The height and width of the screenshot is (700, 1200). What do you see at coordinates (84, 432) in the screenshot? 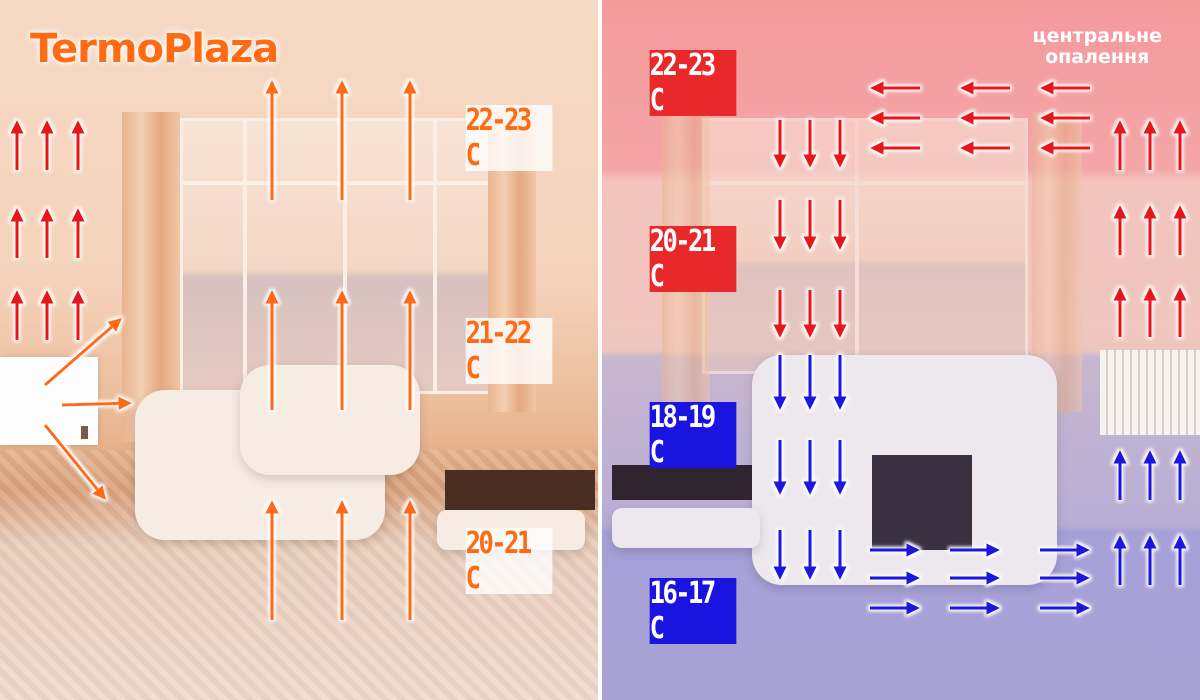
I see `heater-thermostat` at bounding box center [84, 432].